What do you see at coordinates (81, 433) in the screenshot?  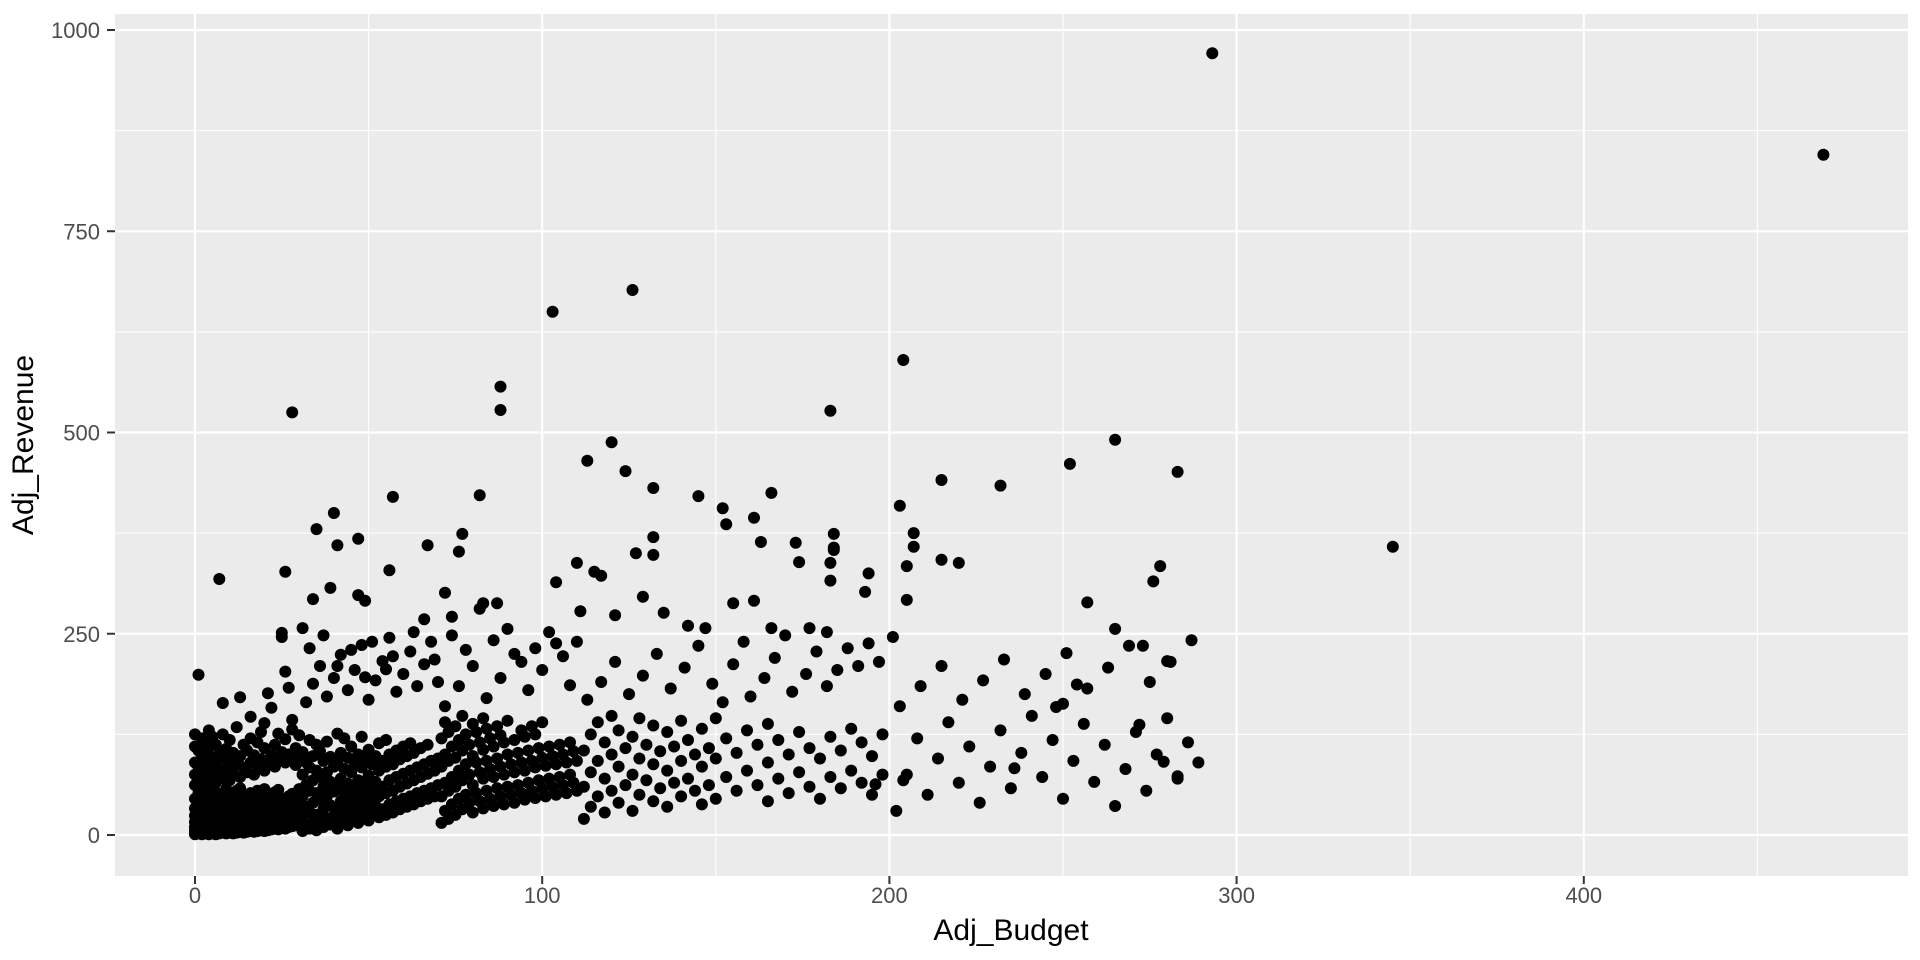 I see `y-tick-label: 500` at bounding box center [81, 433].